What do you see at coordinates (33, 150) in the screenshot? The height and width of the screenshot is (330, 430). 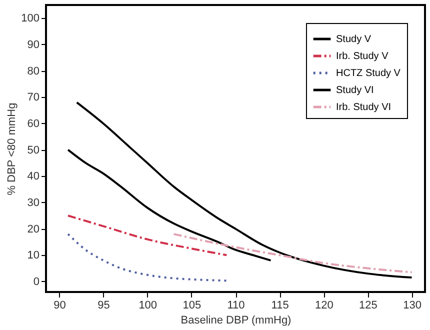 I see `y-tick-label: 50` at bounding box center [33, 150].